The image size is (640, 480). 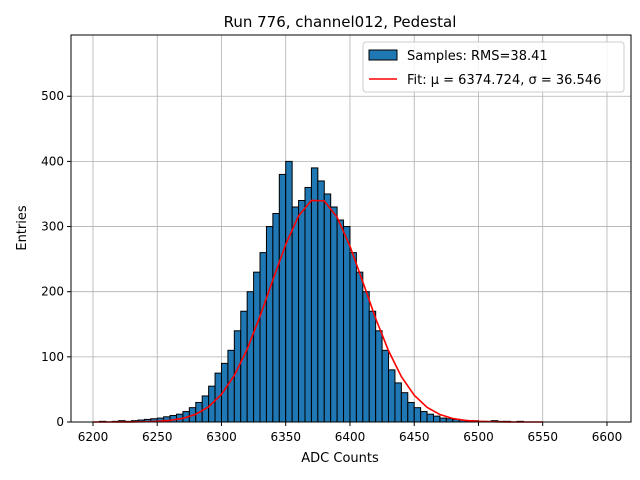 What do you see at coordinates (93, 437) in the screenshot?
I see `x-tick-label: 6200` at bounding box center [93, 437].